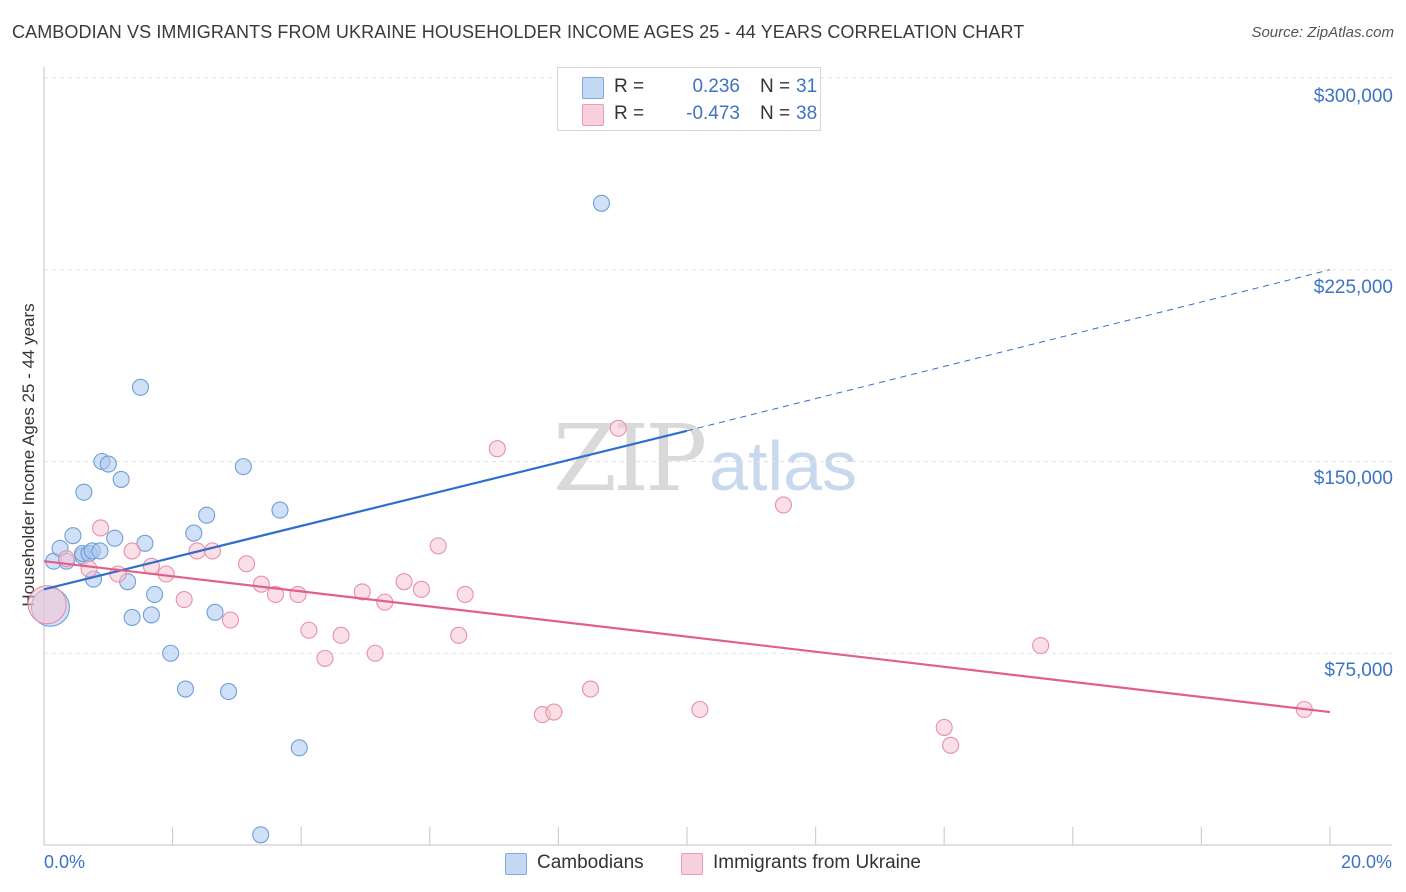 The image size is (1406, 892). I want to click on legend-r-value-cambodians: 0.236, so click(716, 86).